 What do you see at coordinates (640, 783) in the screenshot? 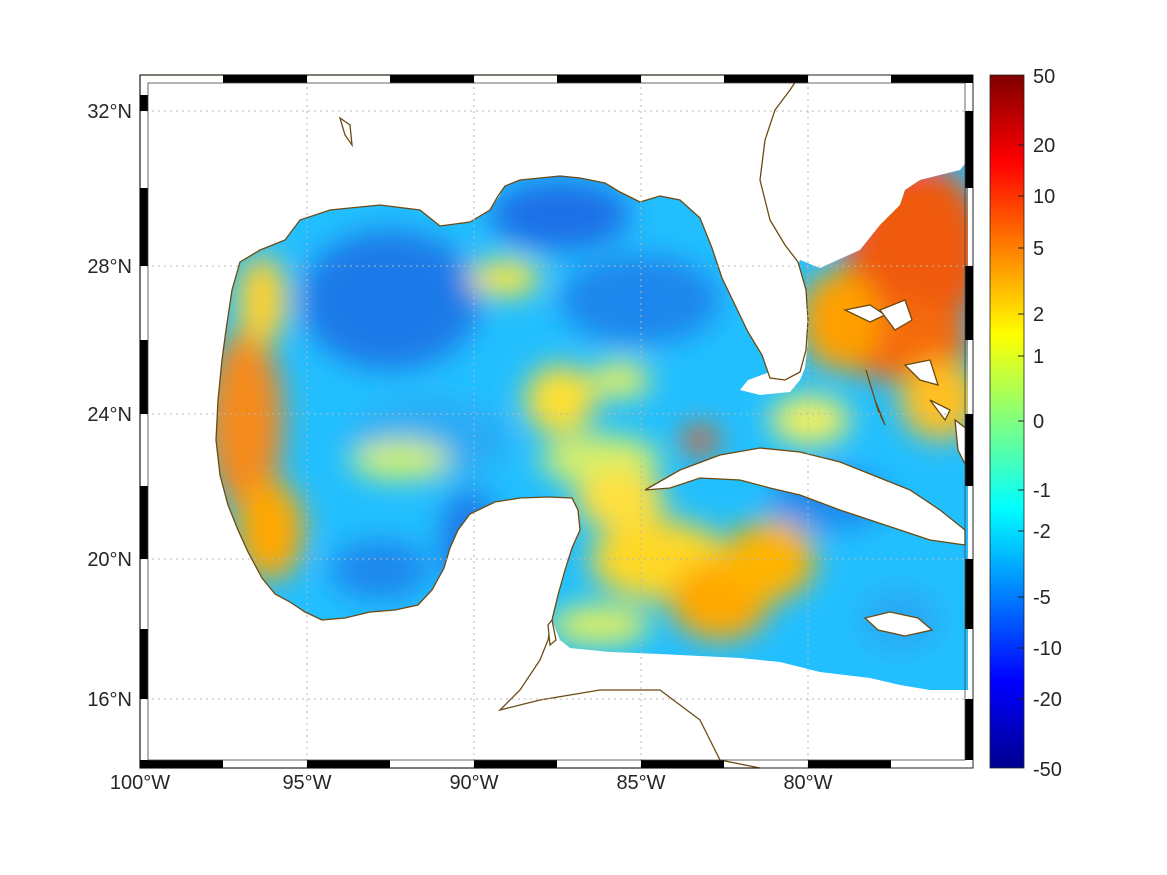
I see `lon-label-85w: 85°W` at bounding box center [640, 783].